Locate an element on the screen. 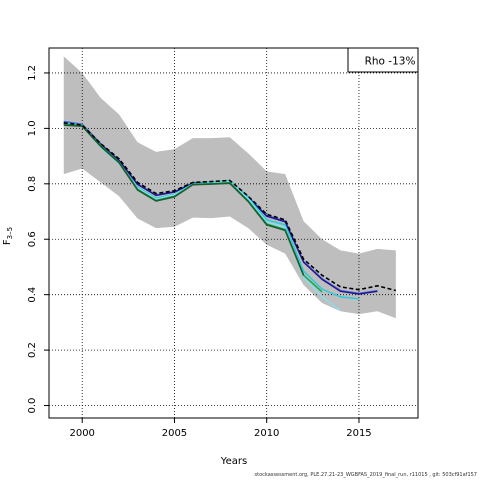 This screenshot has width=480, height=480. x-tick-label: 2000 is located at coordinates (81, 433).